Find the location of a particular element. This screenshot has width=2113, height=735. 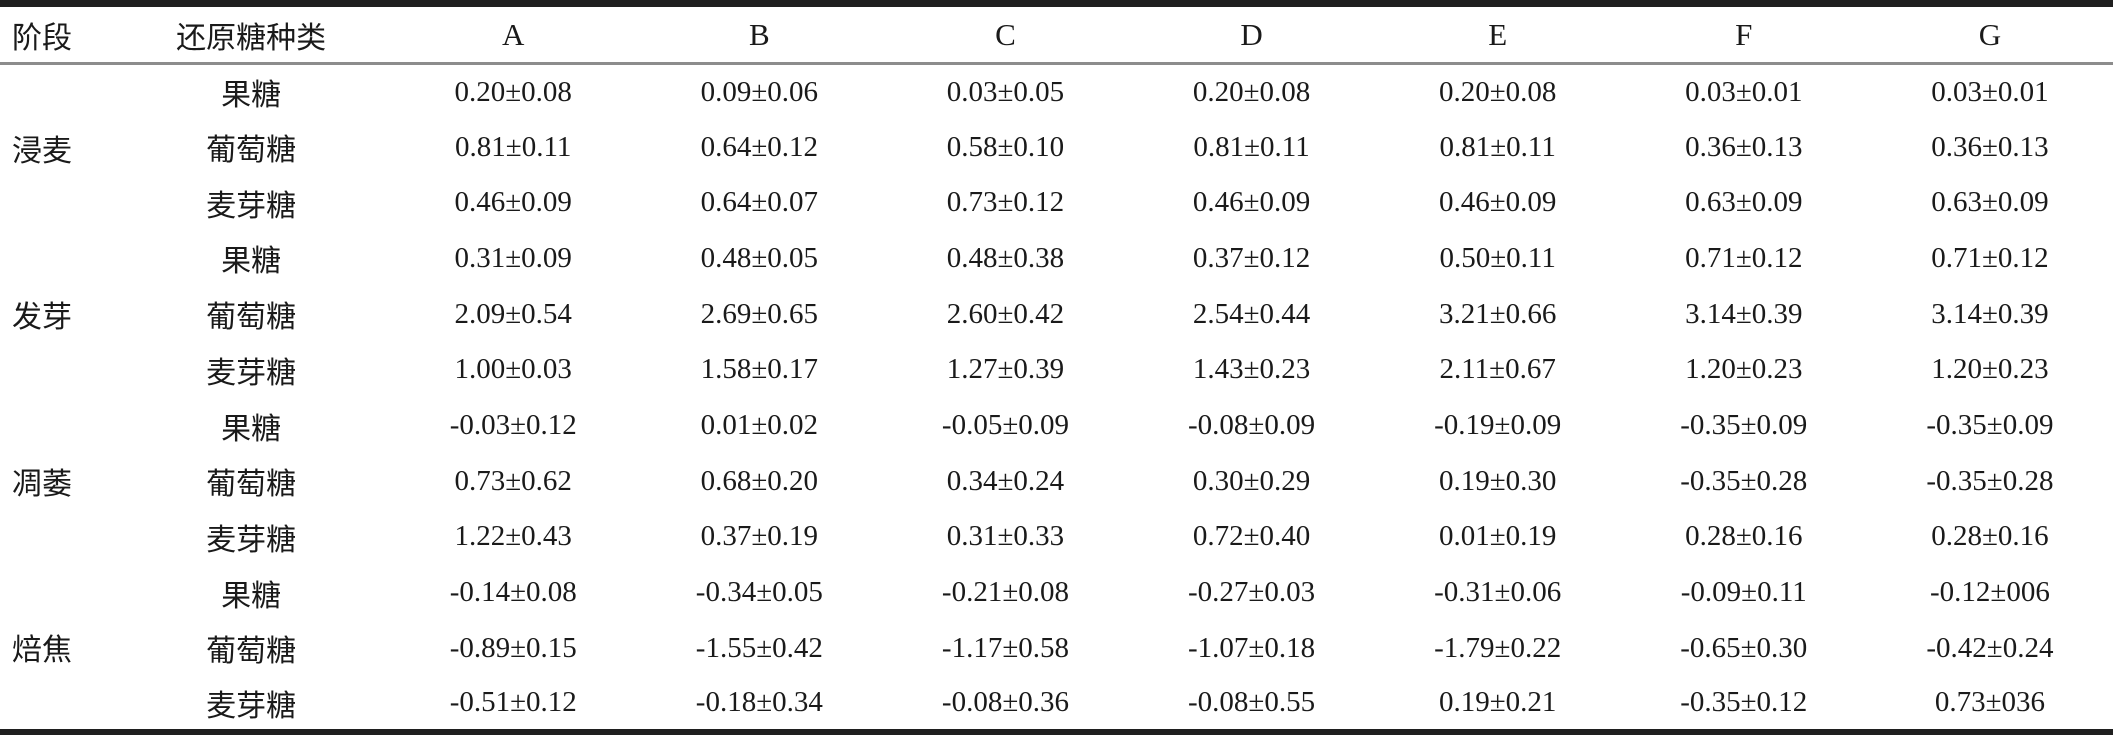

value-cell: 1.27±0.39 is located at coordinates (1005, 369).